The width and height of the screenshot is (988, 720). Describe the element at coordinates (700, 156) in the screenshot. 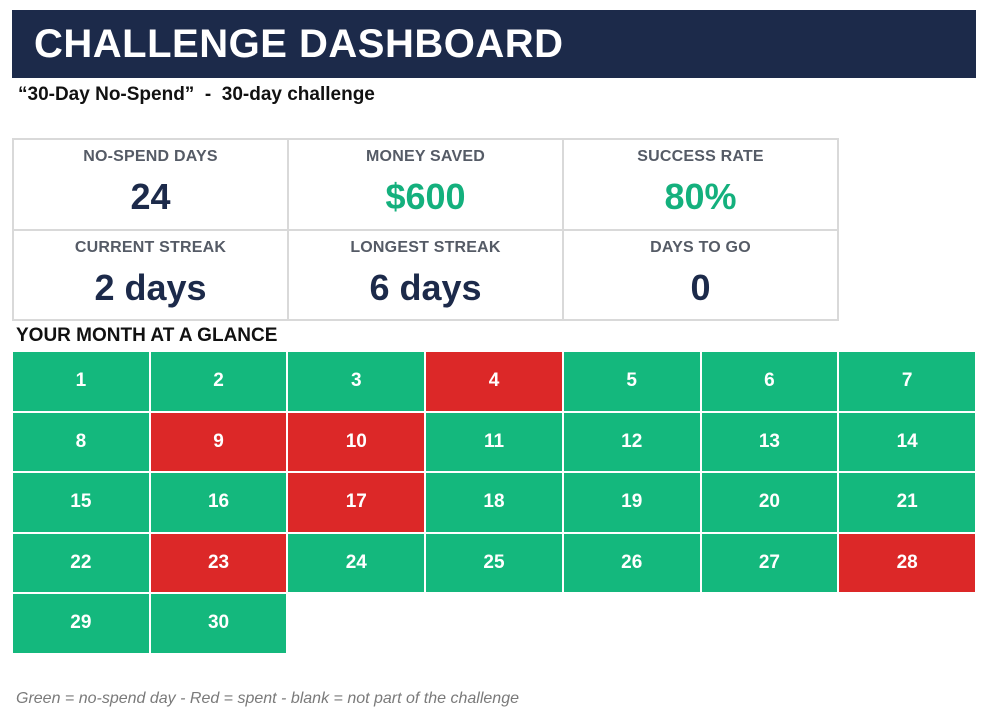

I see `stat-label: SUCCESS RATE` at that location.